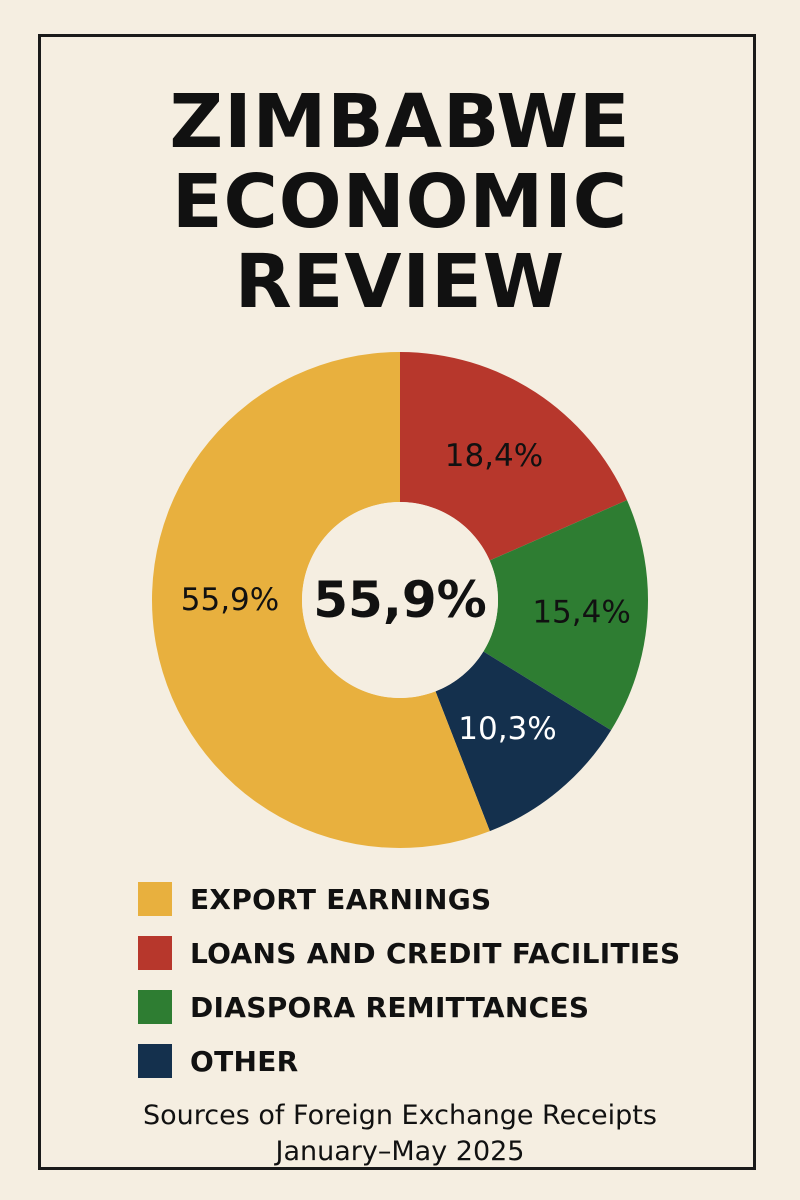  I want to click on slice-label: 15,4%, so click(581, 613).